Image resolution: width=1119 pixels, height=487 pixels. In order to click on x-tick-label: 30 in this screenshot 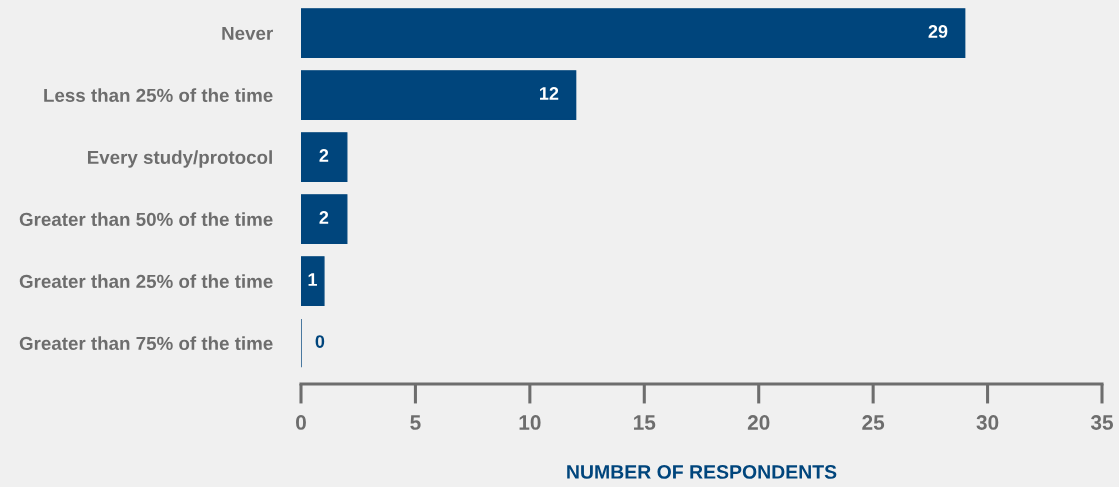, I will do `click(987, 422)`.